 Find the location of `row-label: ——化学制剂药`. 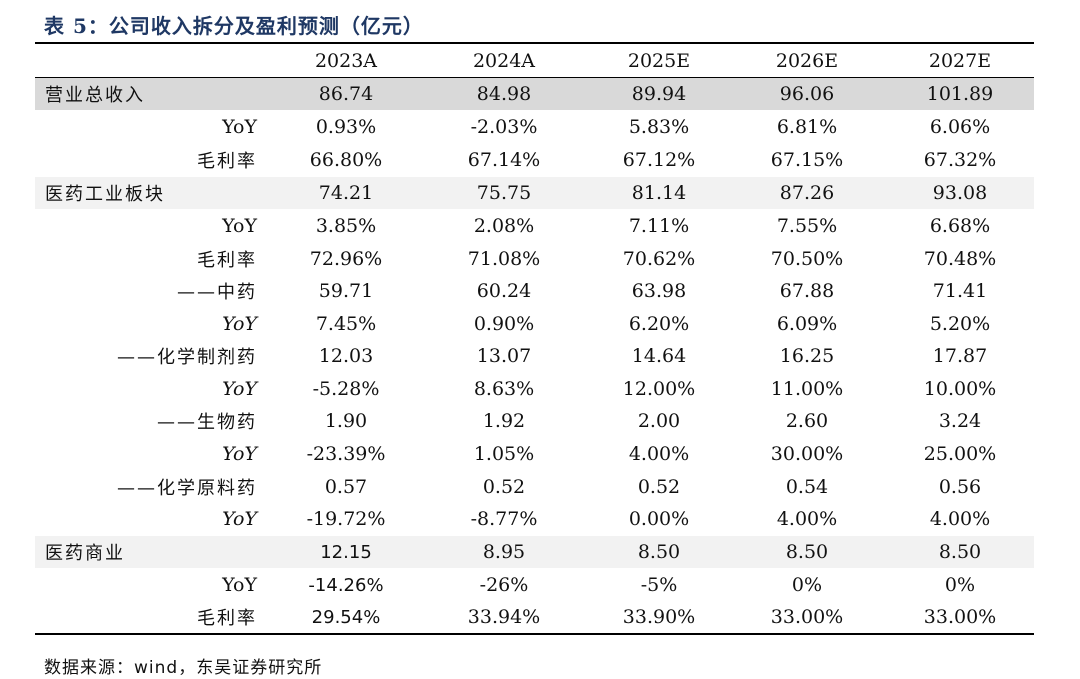

row-label: ——化学制剂药 is located at coordinates (187, 357).